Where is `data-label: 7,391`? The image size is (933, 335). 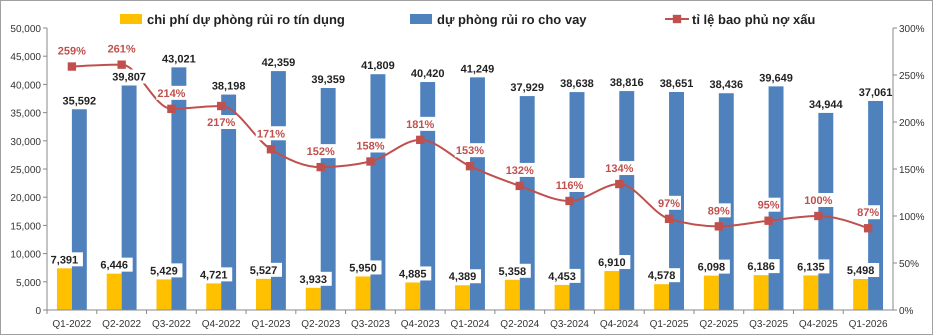 data-label: 7,391 is located at coordinates (64, 260).